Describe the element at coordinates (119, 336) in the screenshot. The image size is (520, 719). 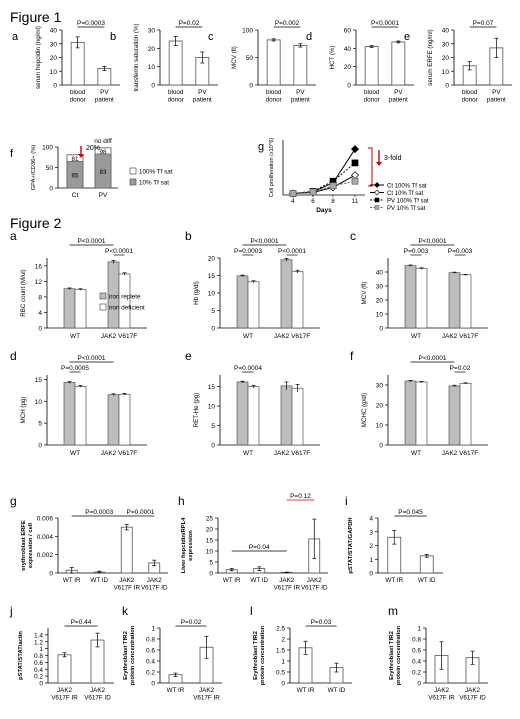
I see `fig2-a-x-tick-label: JAK2 V617F` at that location.